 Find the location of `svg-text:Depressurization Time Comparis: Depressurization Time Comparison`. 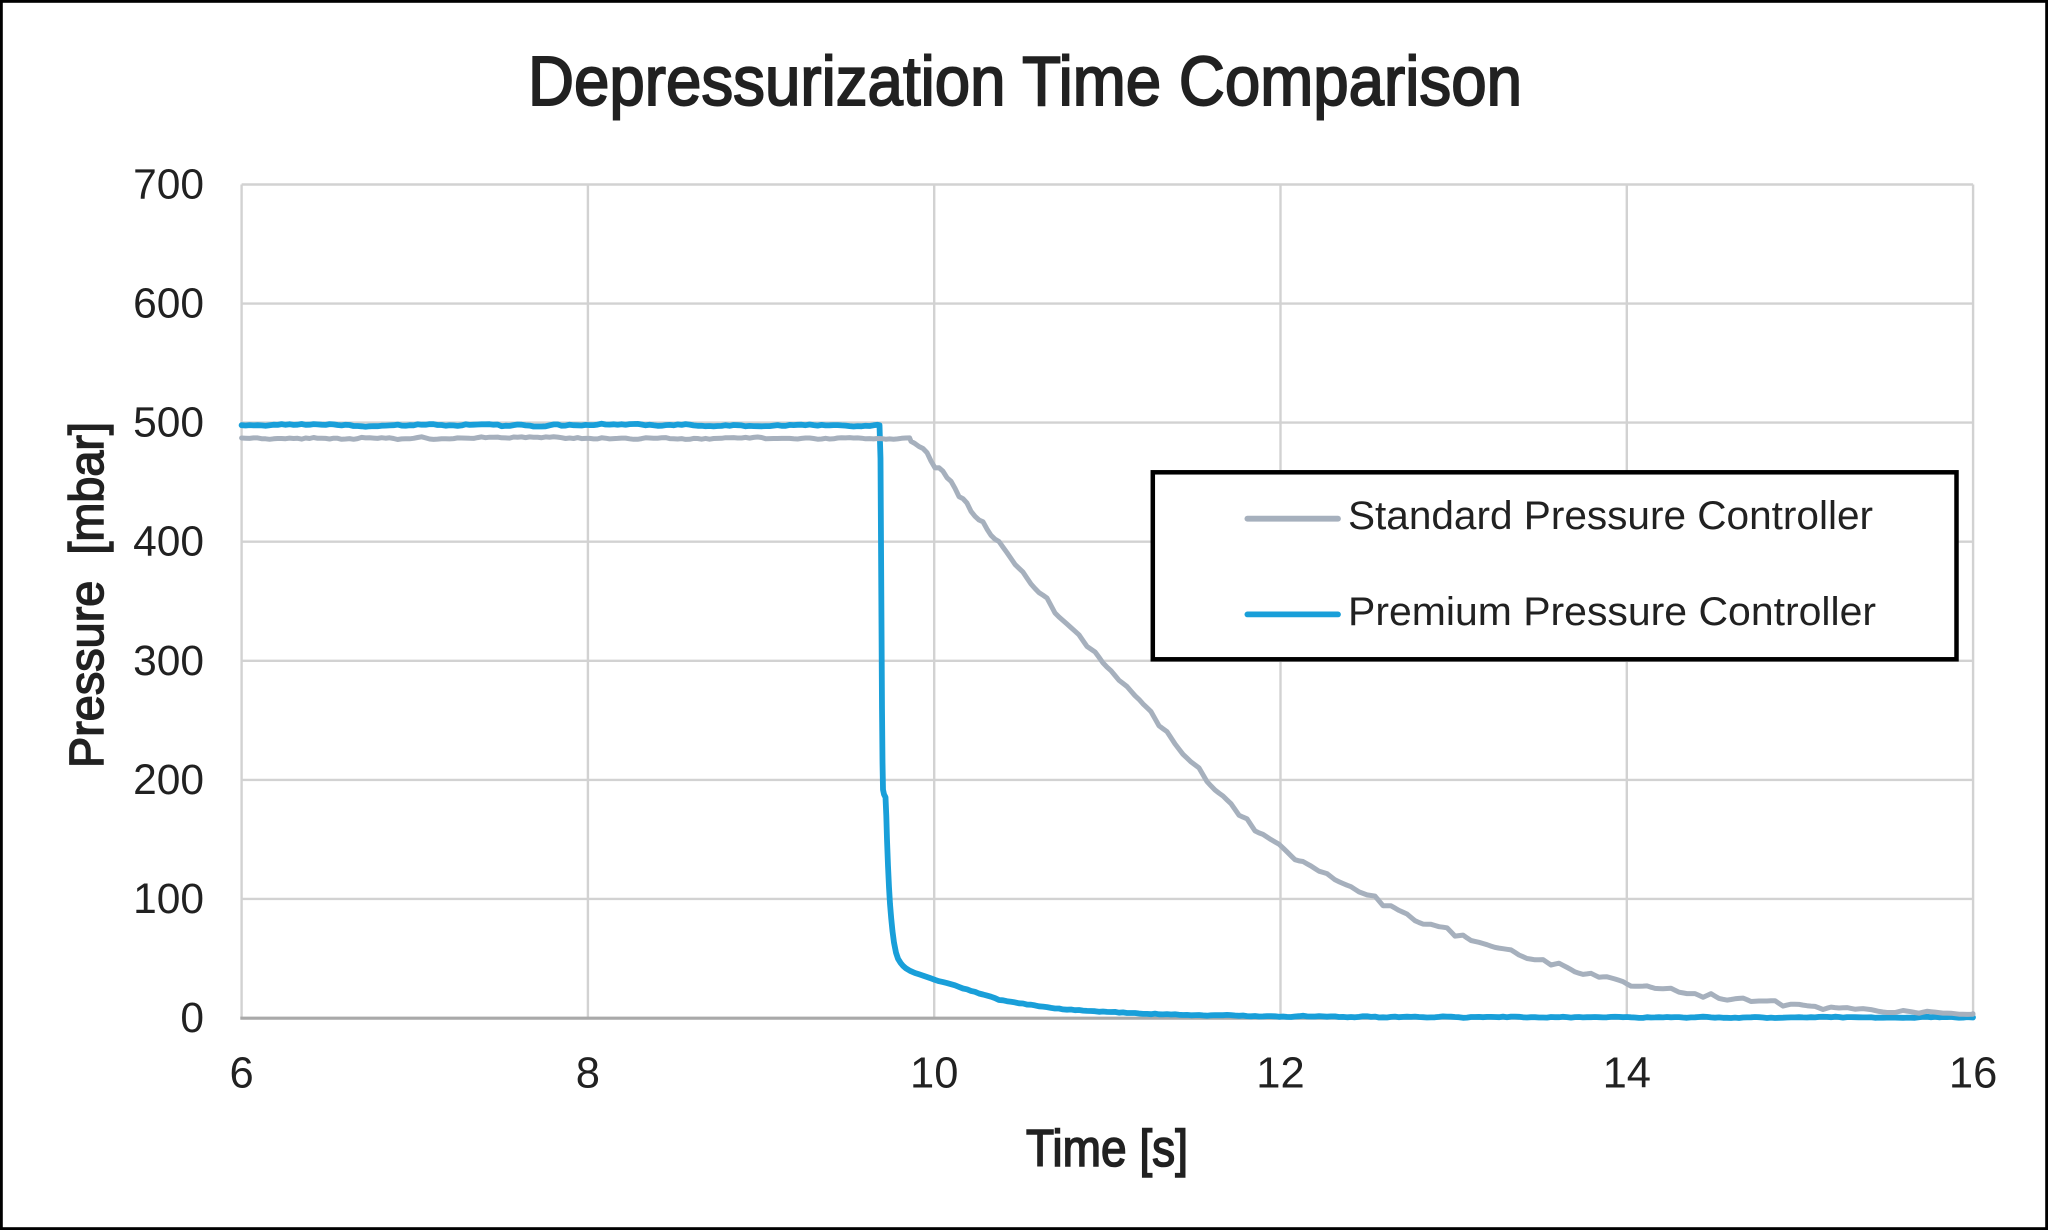

svg-text:Depressurization Time Comparis: Depressurization Time Comparison is located at coordinates (1025, 81).